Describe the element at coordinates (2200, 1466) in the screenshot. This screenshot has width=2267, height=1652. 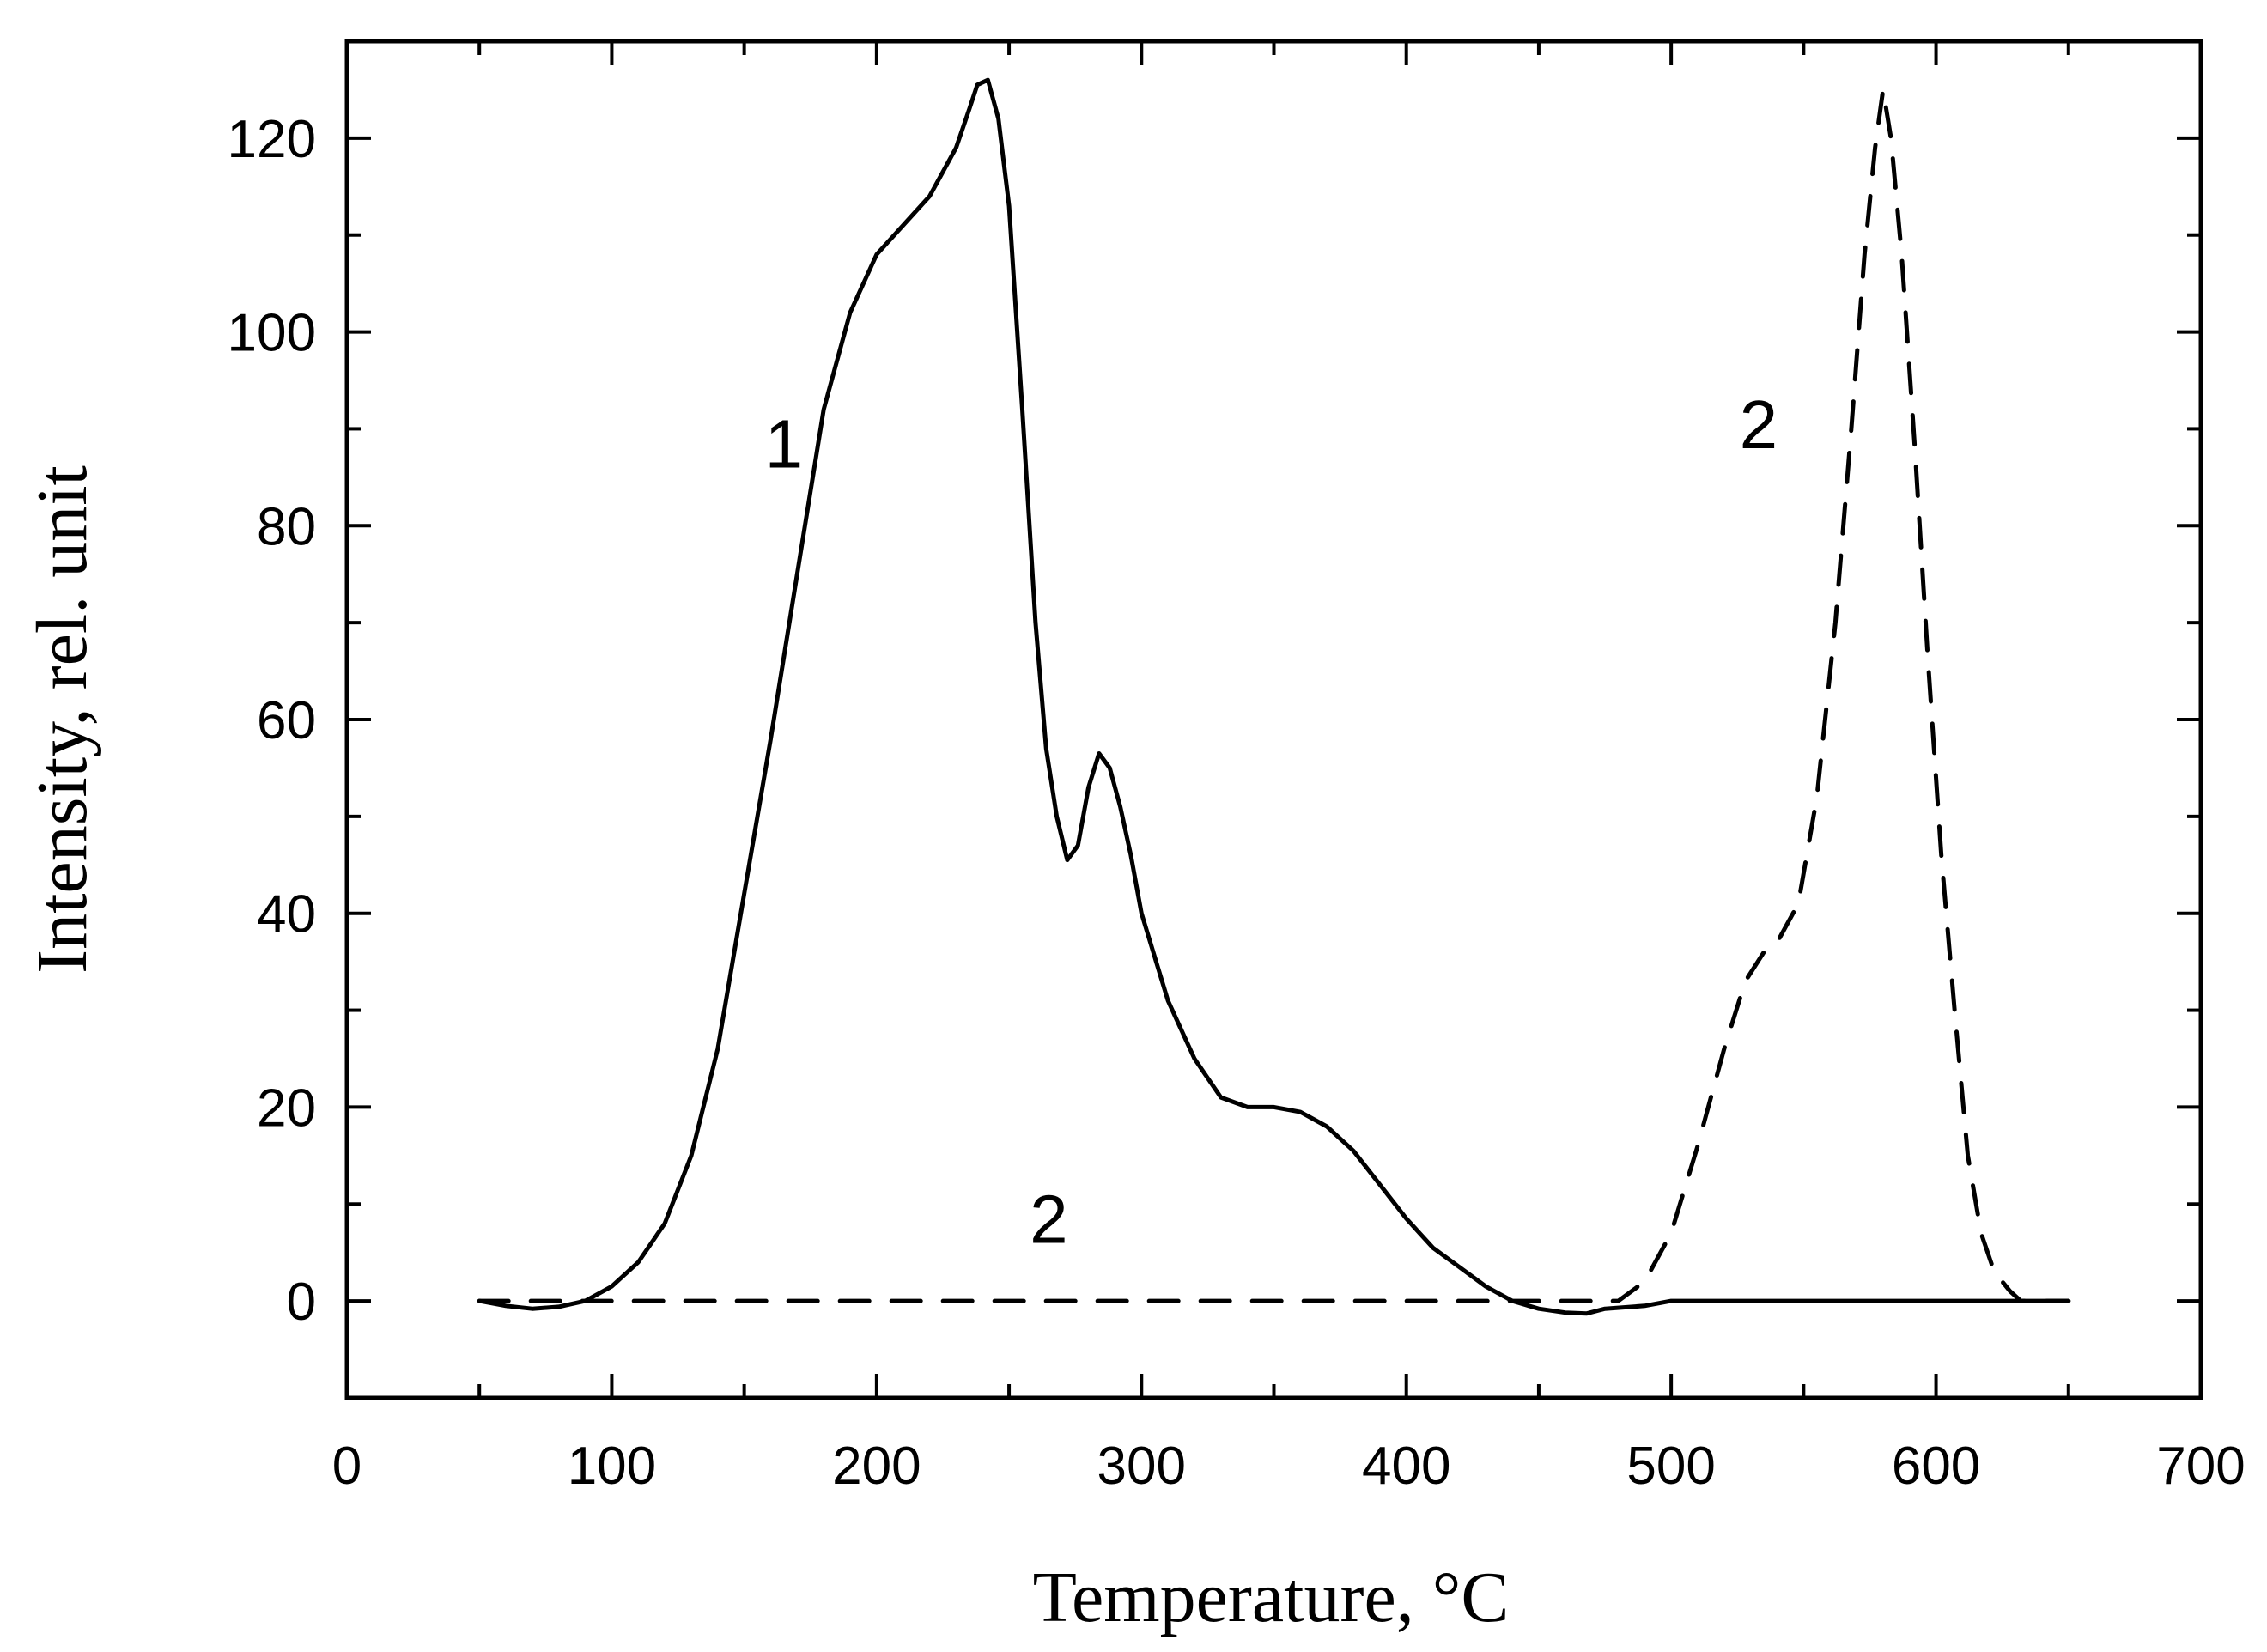
I see `x-tick-label: 700` at that location.